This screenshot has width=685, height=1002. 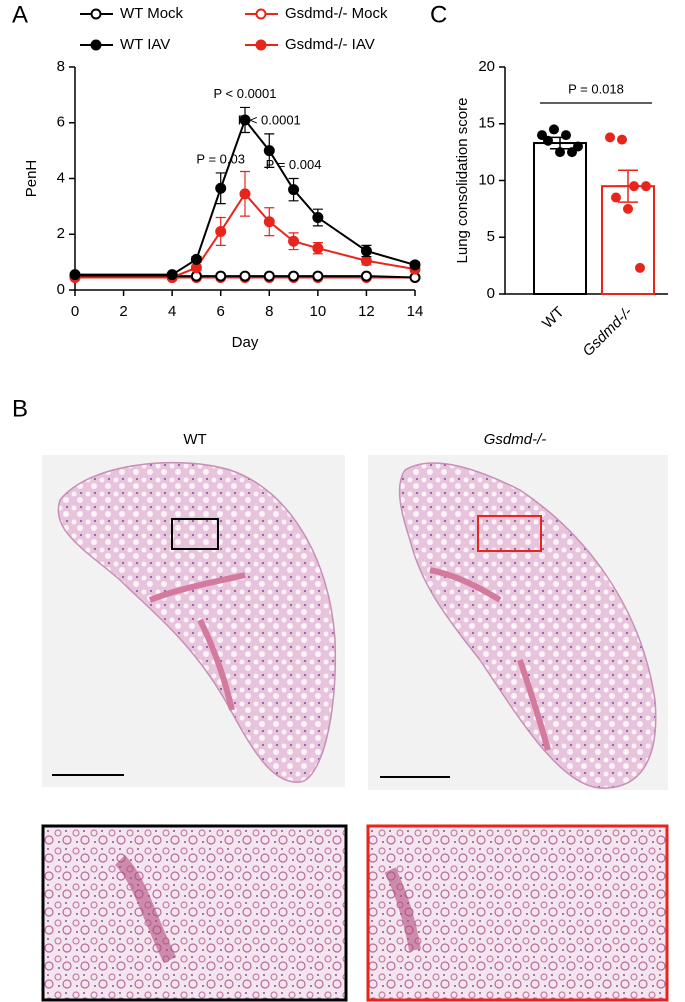 I want to click on x-axis-label: Day, so click(x=245, y=342).